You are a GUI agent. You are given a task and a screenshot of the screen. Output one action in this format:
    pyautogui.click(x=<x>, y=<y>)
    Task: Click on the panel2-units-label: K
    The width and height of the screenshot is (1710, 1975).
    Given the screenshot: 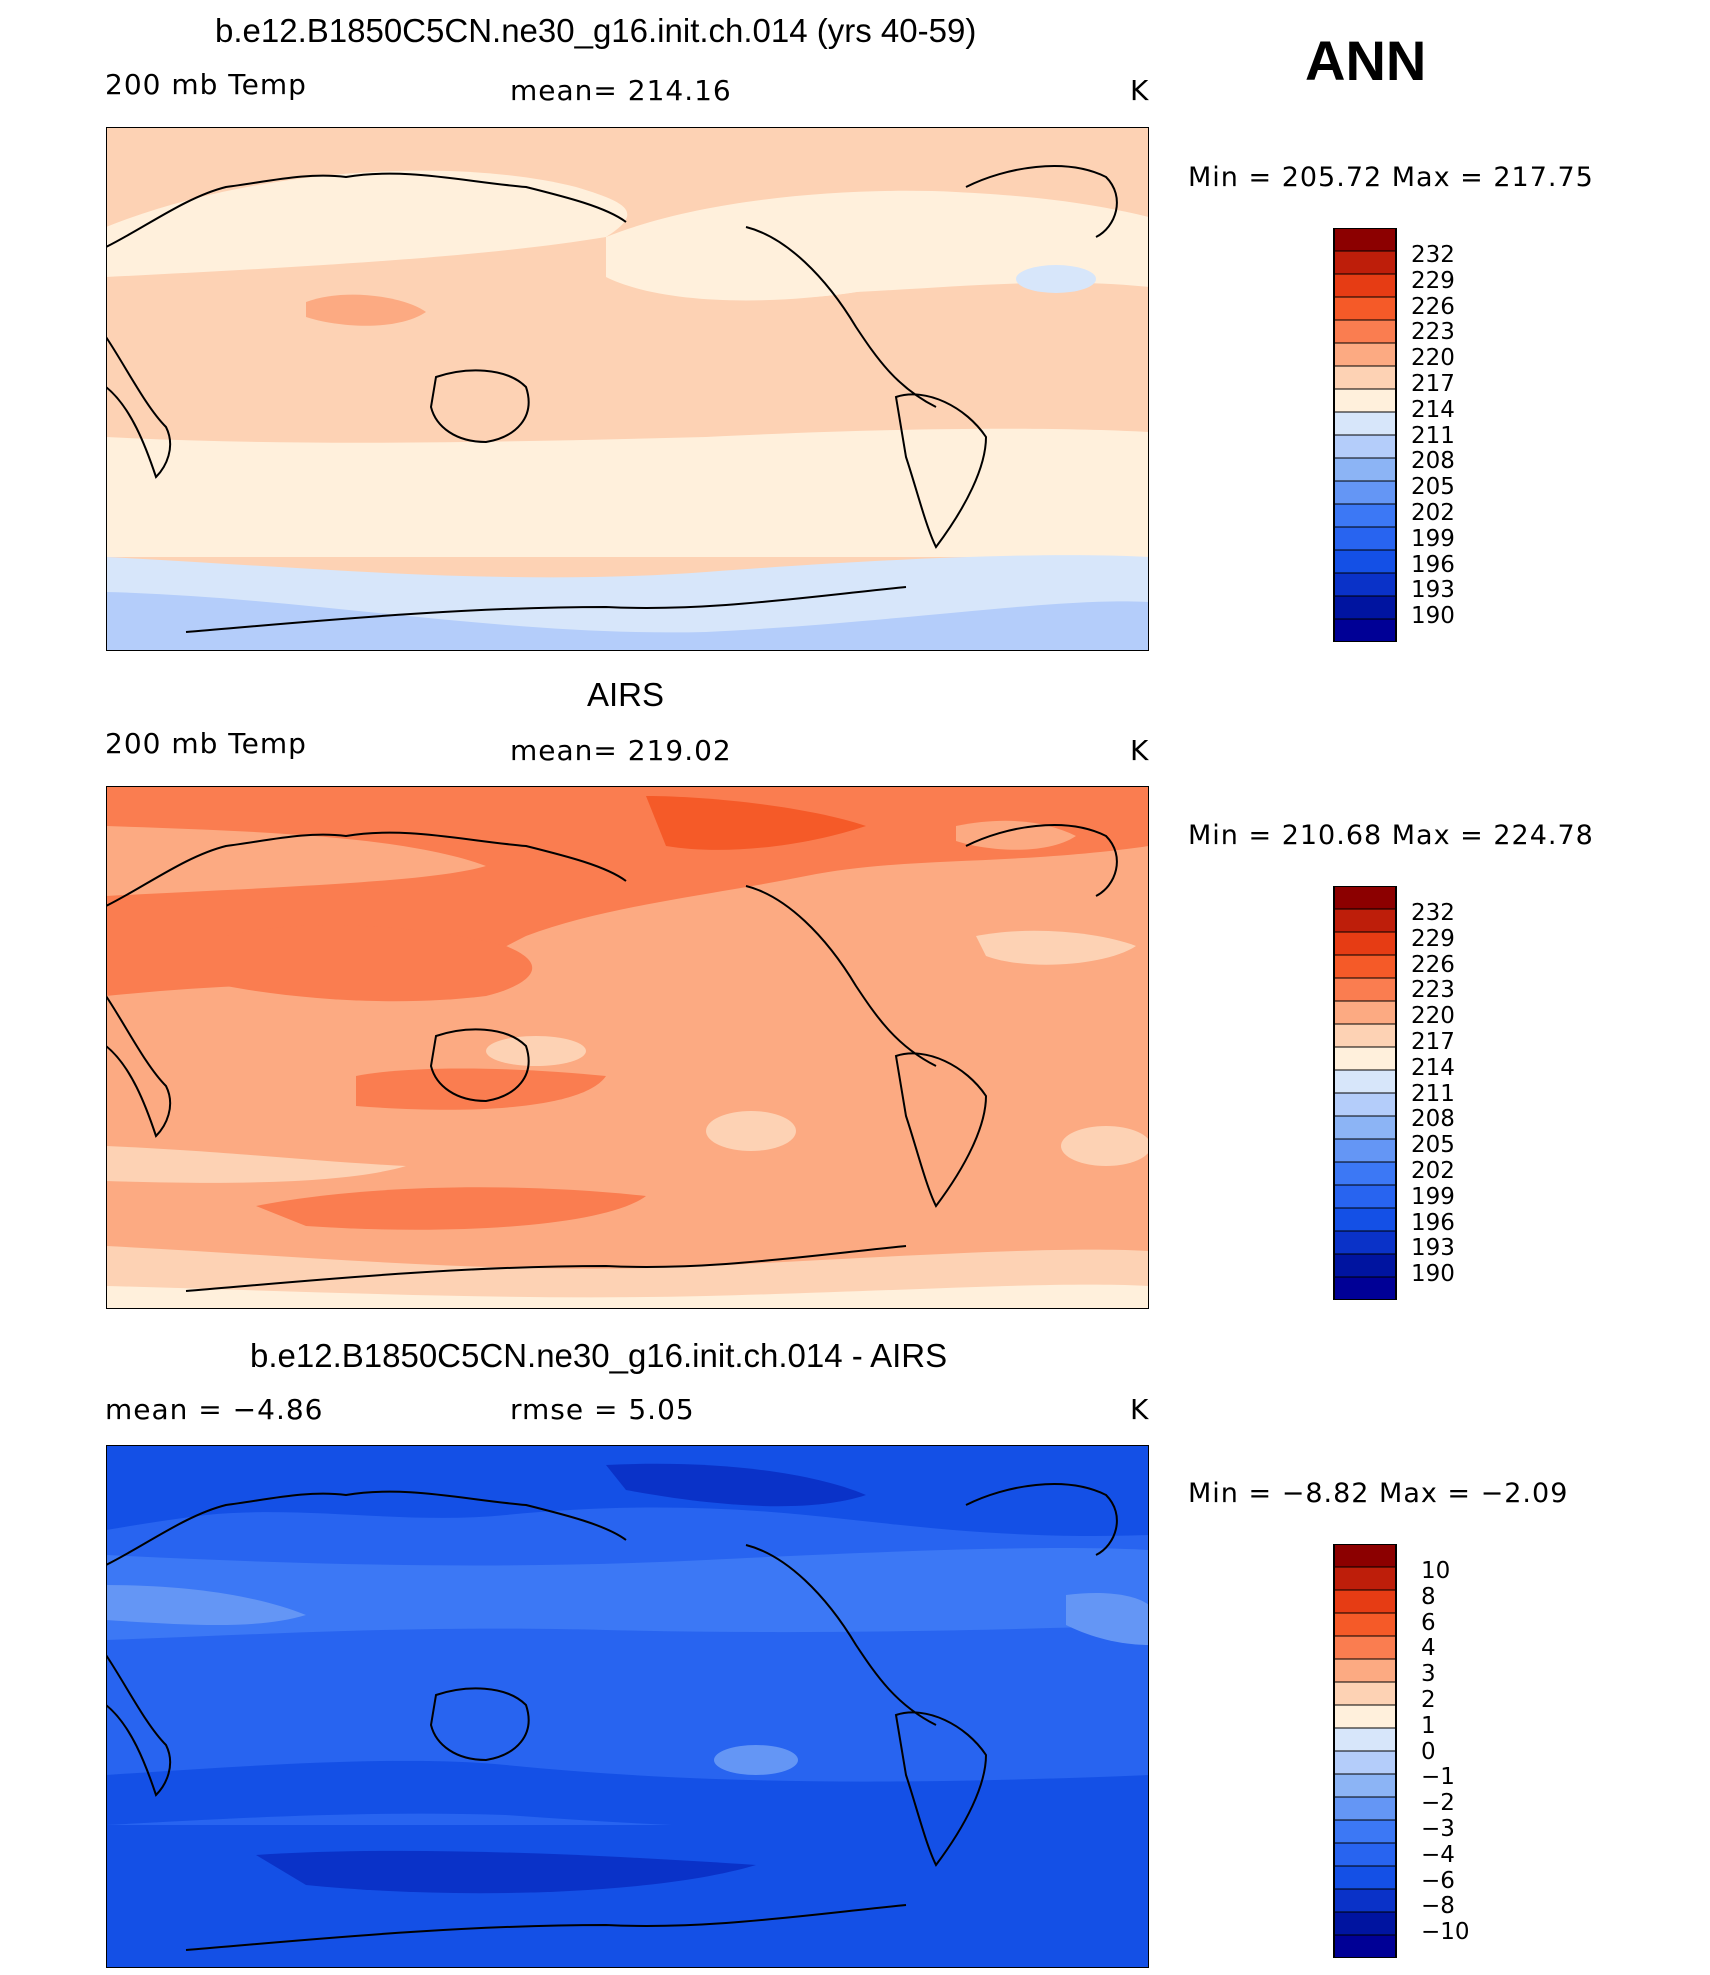 What is the action you would take?
    pyautogui.click(x=1140, y=750)
    